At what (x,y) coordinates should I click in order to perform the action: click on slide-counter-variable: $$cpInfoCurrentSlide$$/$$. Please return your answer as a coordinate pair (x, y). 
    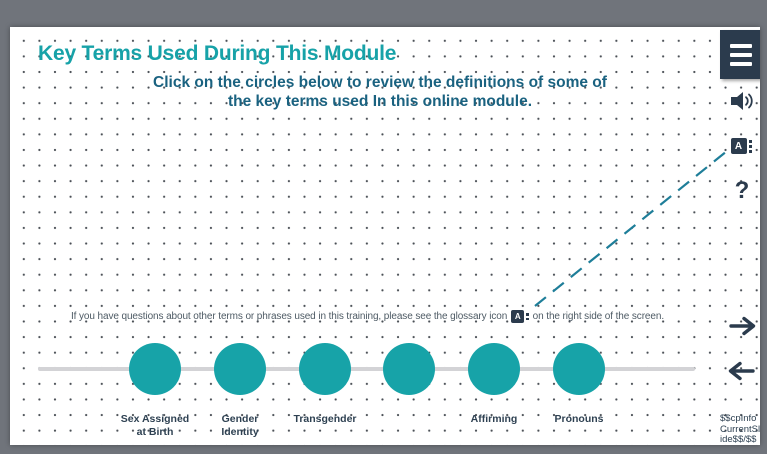
    Looking at the image, I should click on (740, 429).